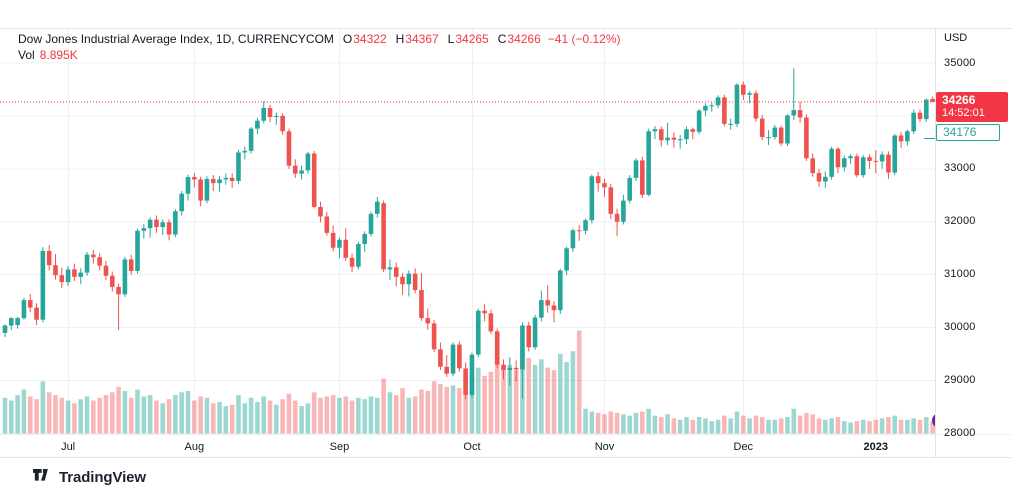  What do you see at coordinates (960, 327) in the screenshot?
I see `price-tick-label: 30000` at bounding box center [960, 327].